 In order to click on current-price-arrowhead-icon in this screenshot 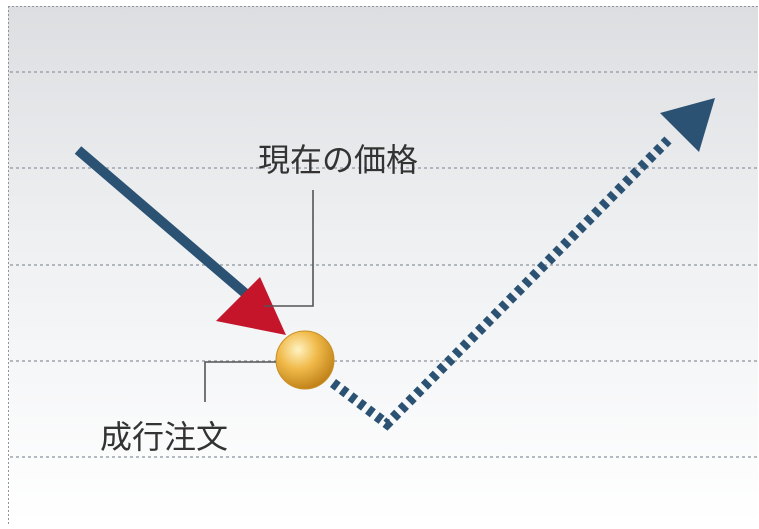, I will do `click(251, 306)`.